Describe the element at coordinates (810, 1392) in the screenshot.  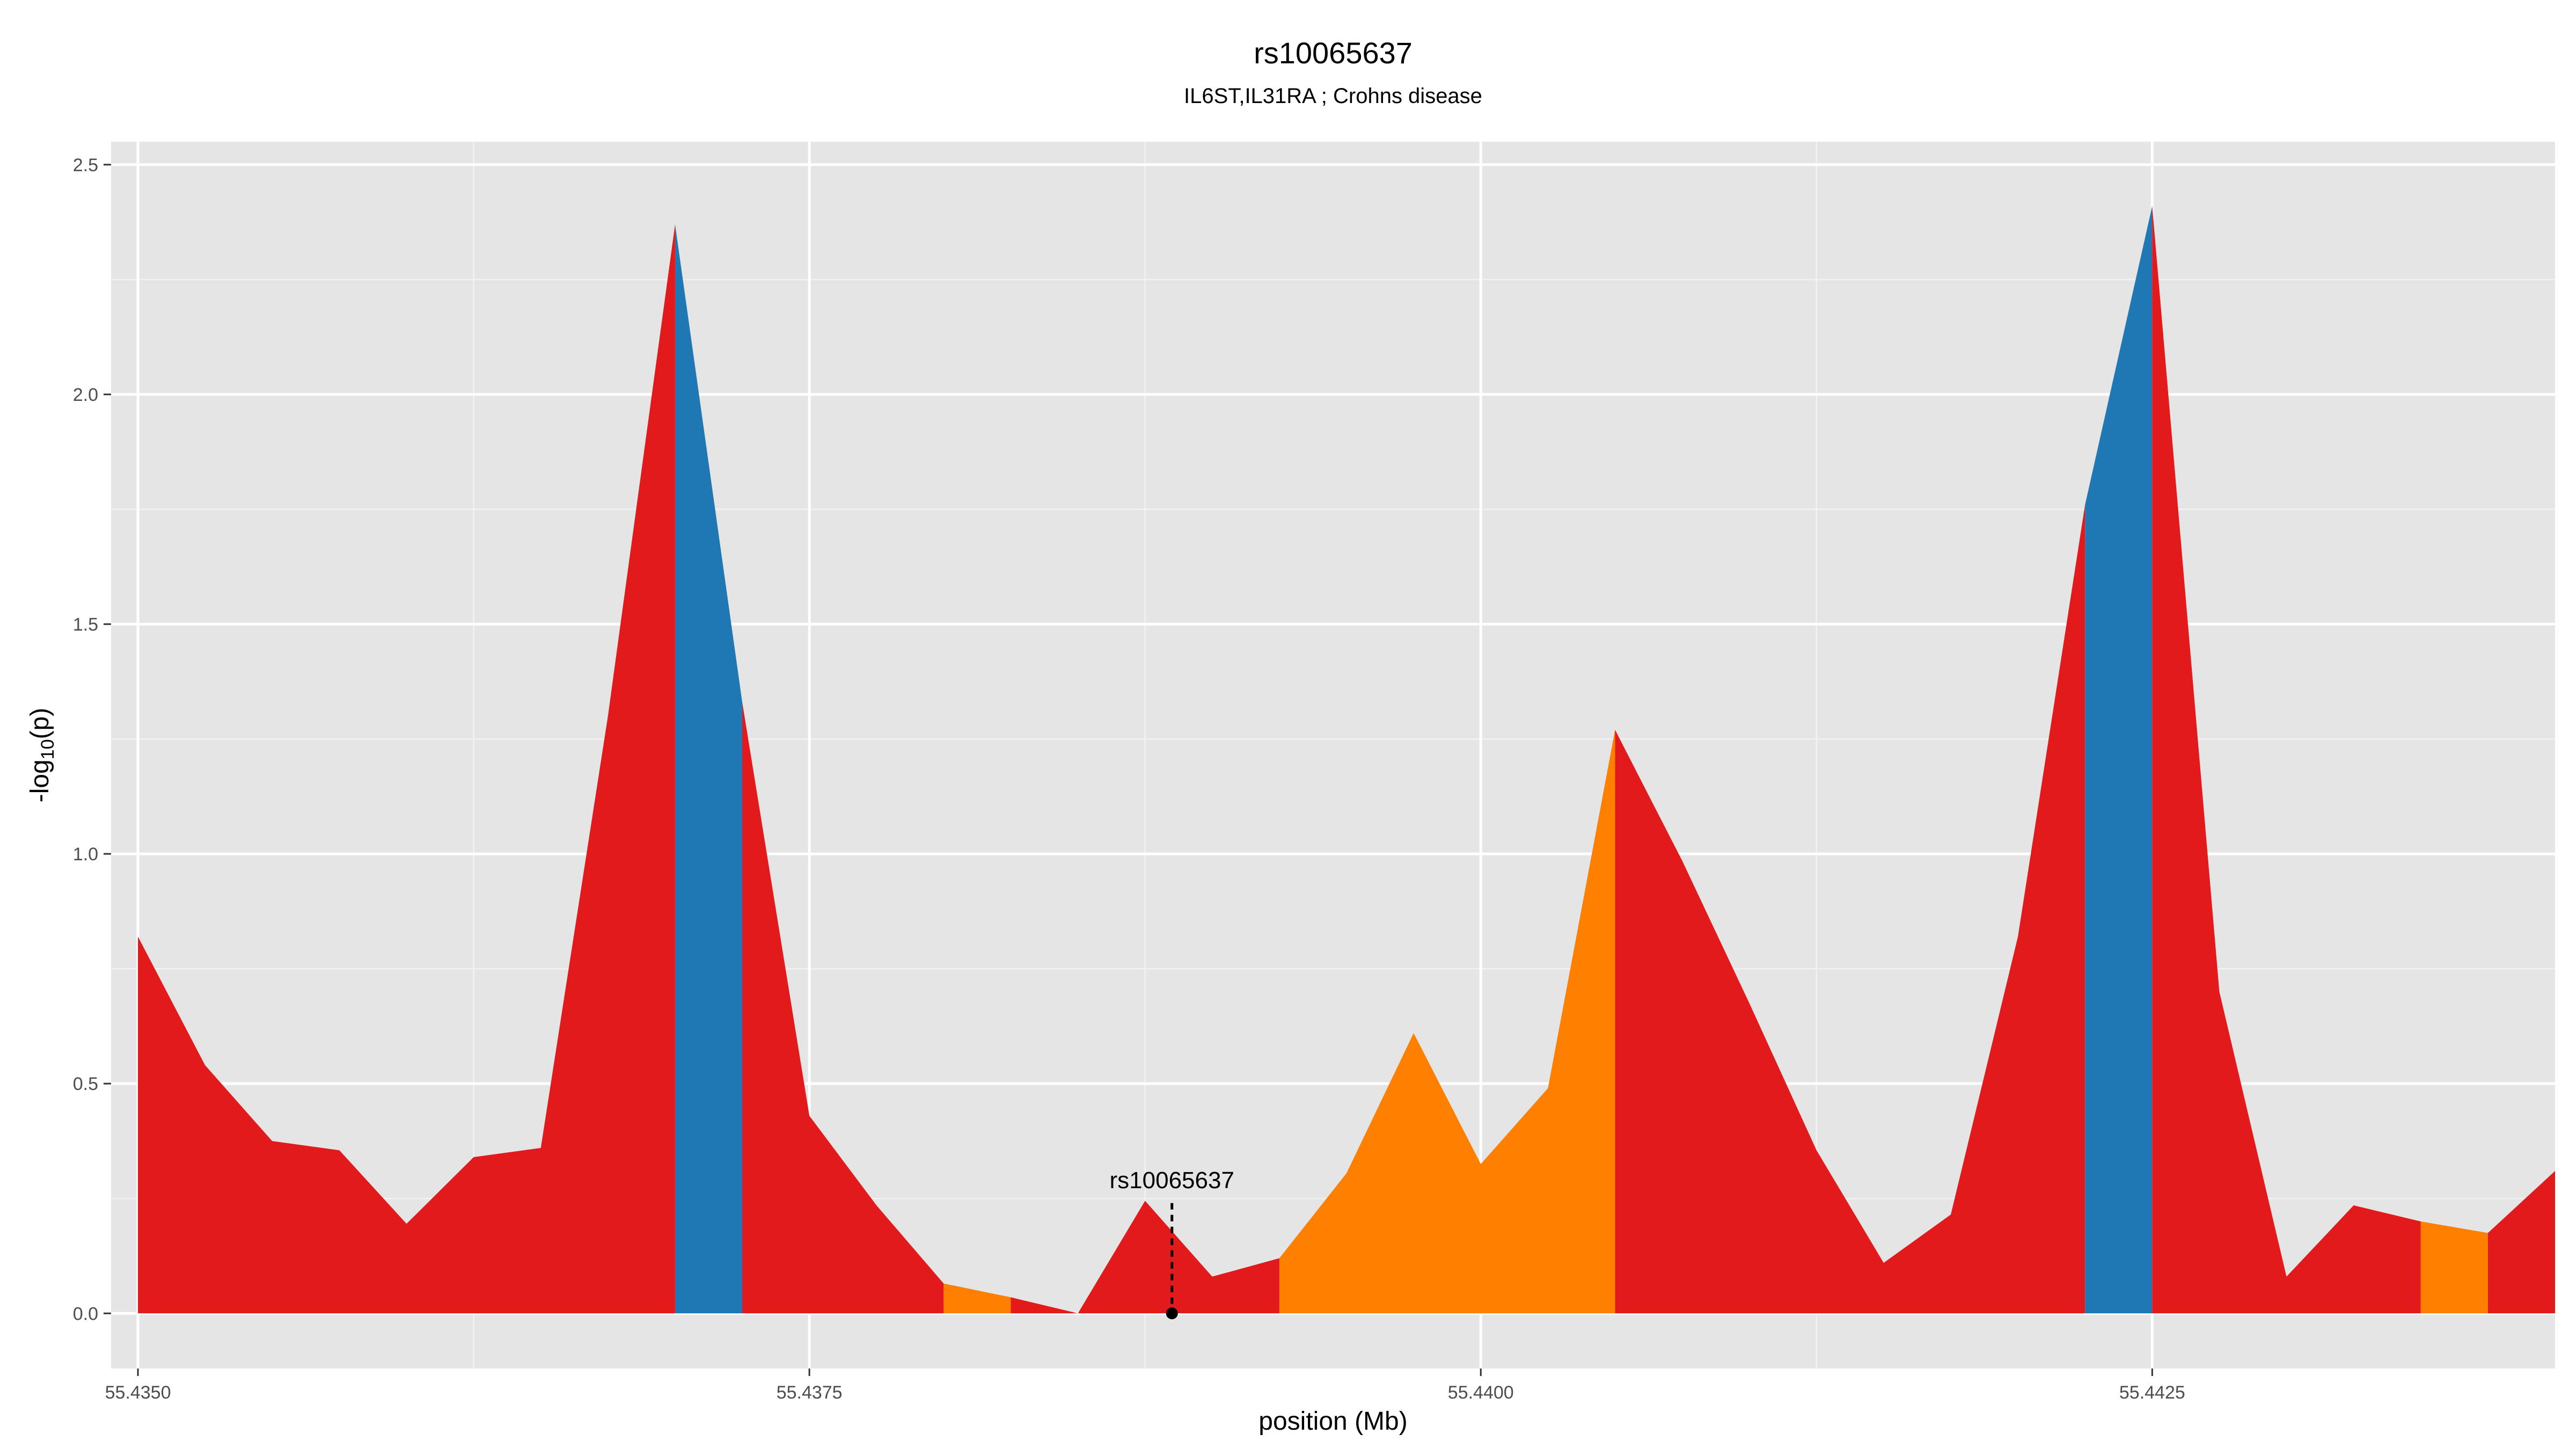
I see `x-tick-label: 55.4375` at that location.